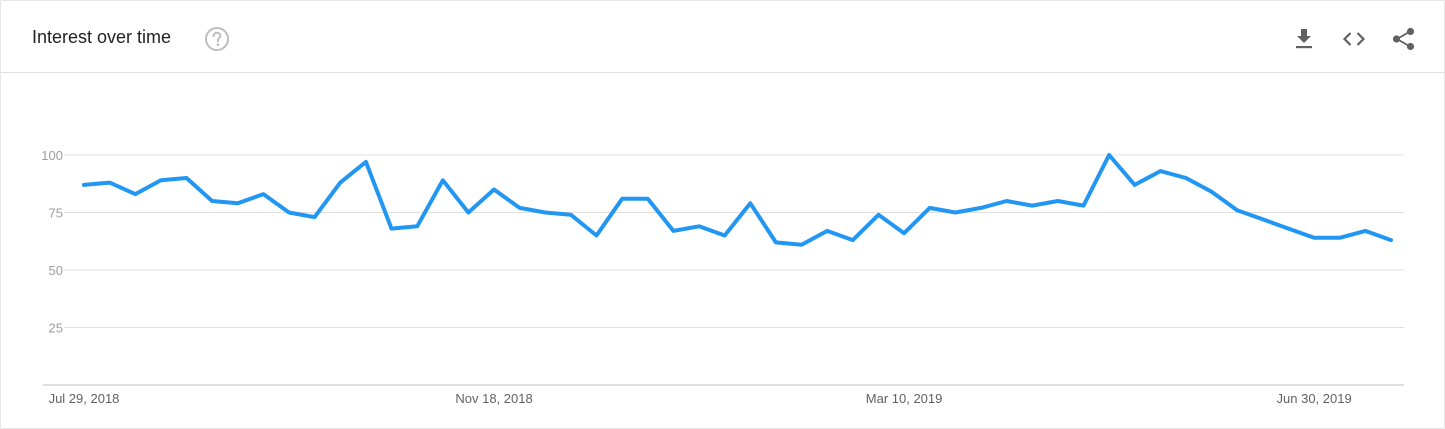 The height and width of the screenshot is (429, 1445). I want to click on download-icon, so click(1304, 39).